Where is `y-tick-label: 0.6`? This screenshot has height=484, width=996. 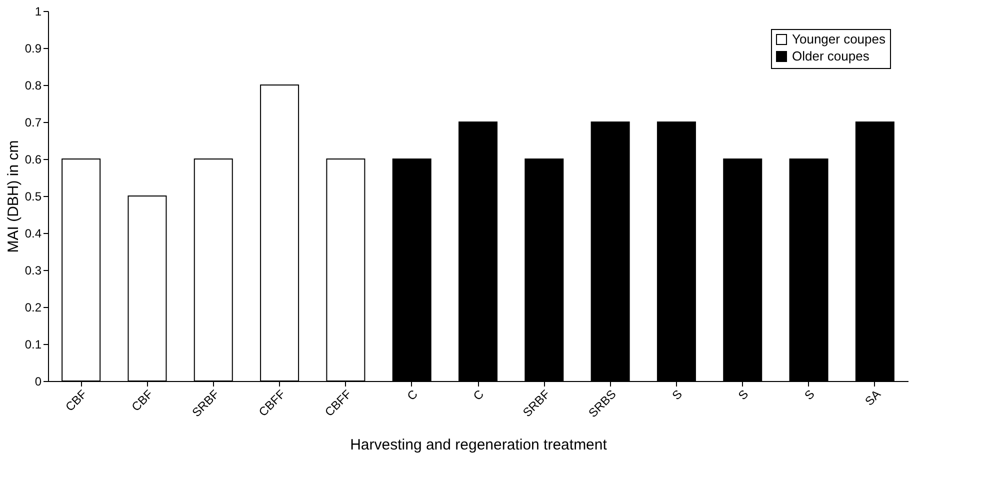
y-tick-label: 0.6 is located at coordinates (33, 159).